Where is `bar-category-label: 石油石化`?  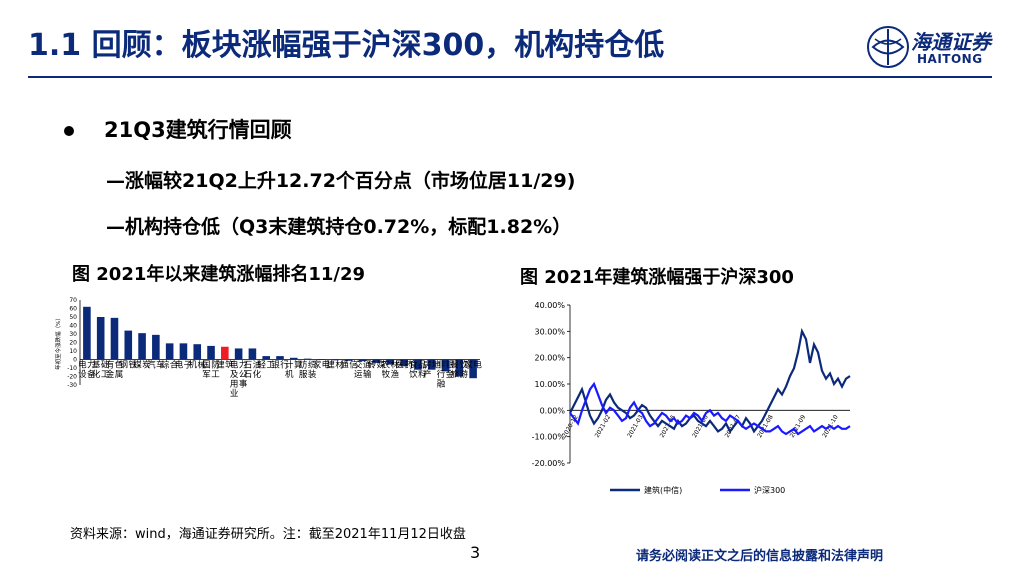 bar-category-label: 石油石化 is located at coordinates (253, 370).